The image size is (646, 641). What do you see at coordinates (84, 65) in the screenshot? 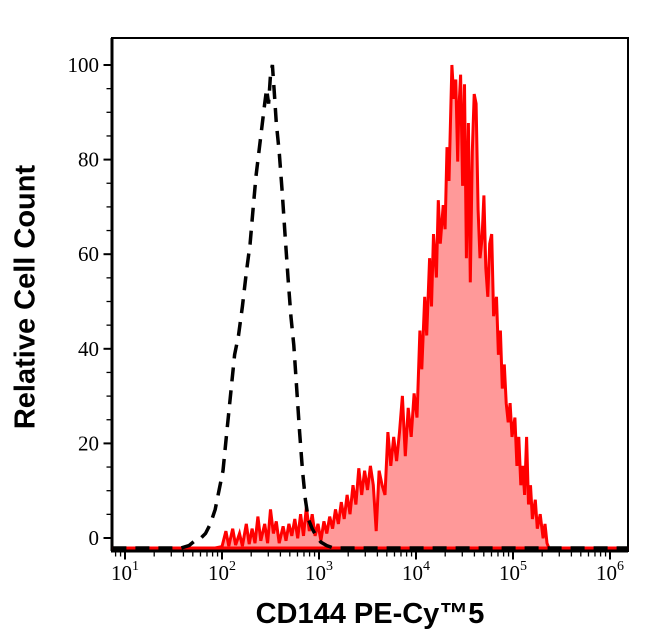
I see `y-tick-label: 100` at bounding box center [84, 65].